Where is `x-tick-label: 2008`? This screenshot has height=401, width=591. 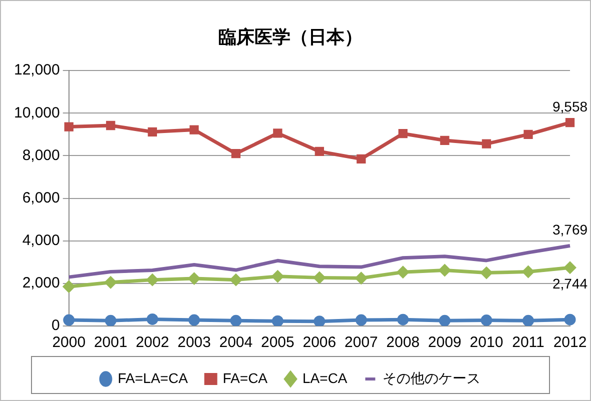
x-tick-label: 2008 is located at coordinates (403, 343).